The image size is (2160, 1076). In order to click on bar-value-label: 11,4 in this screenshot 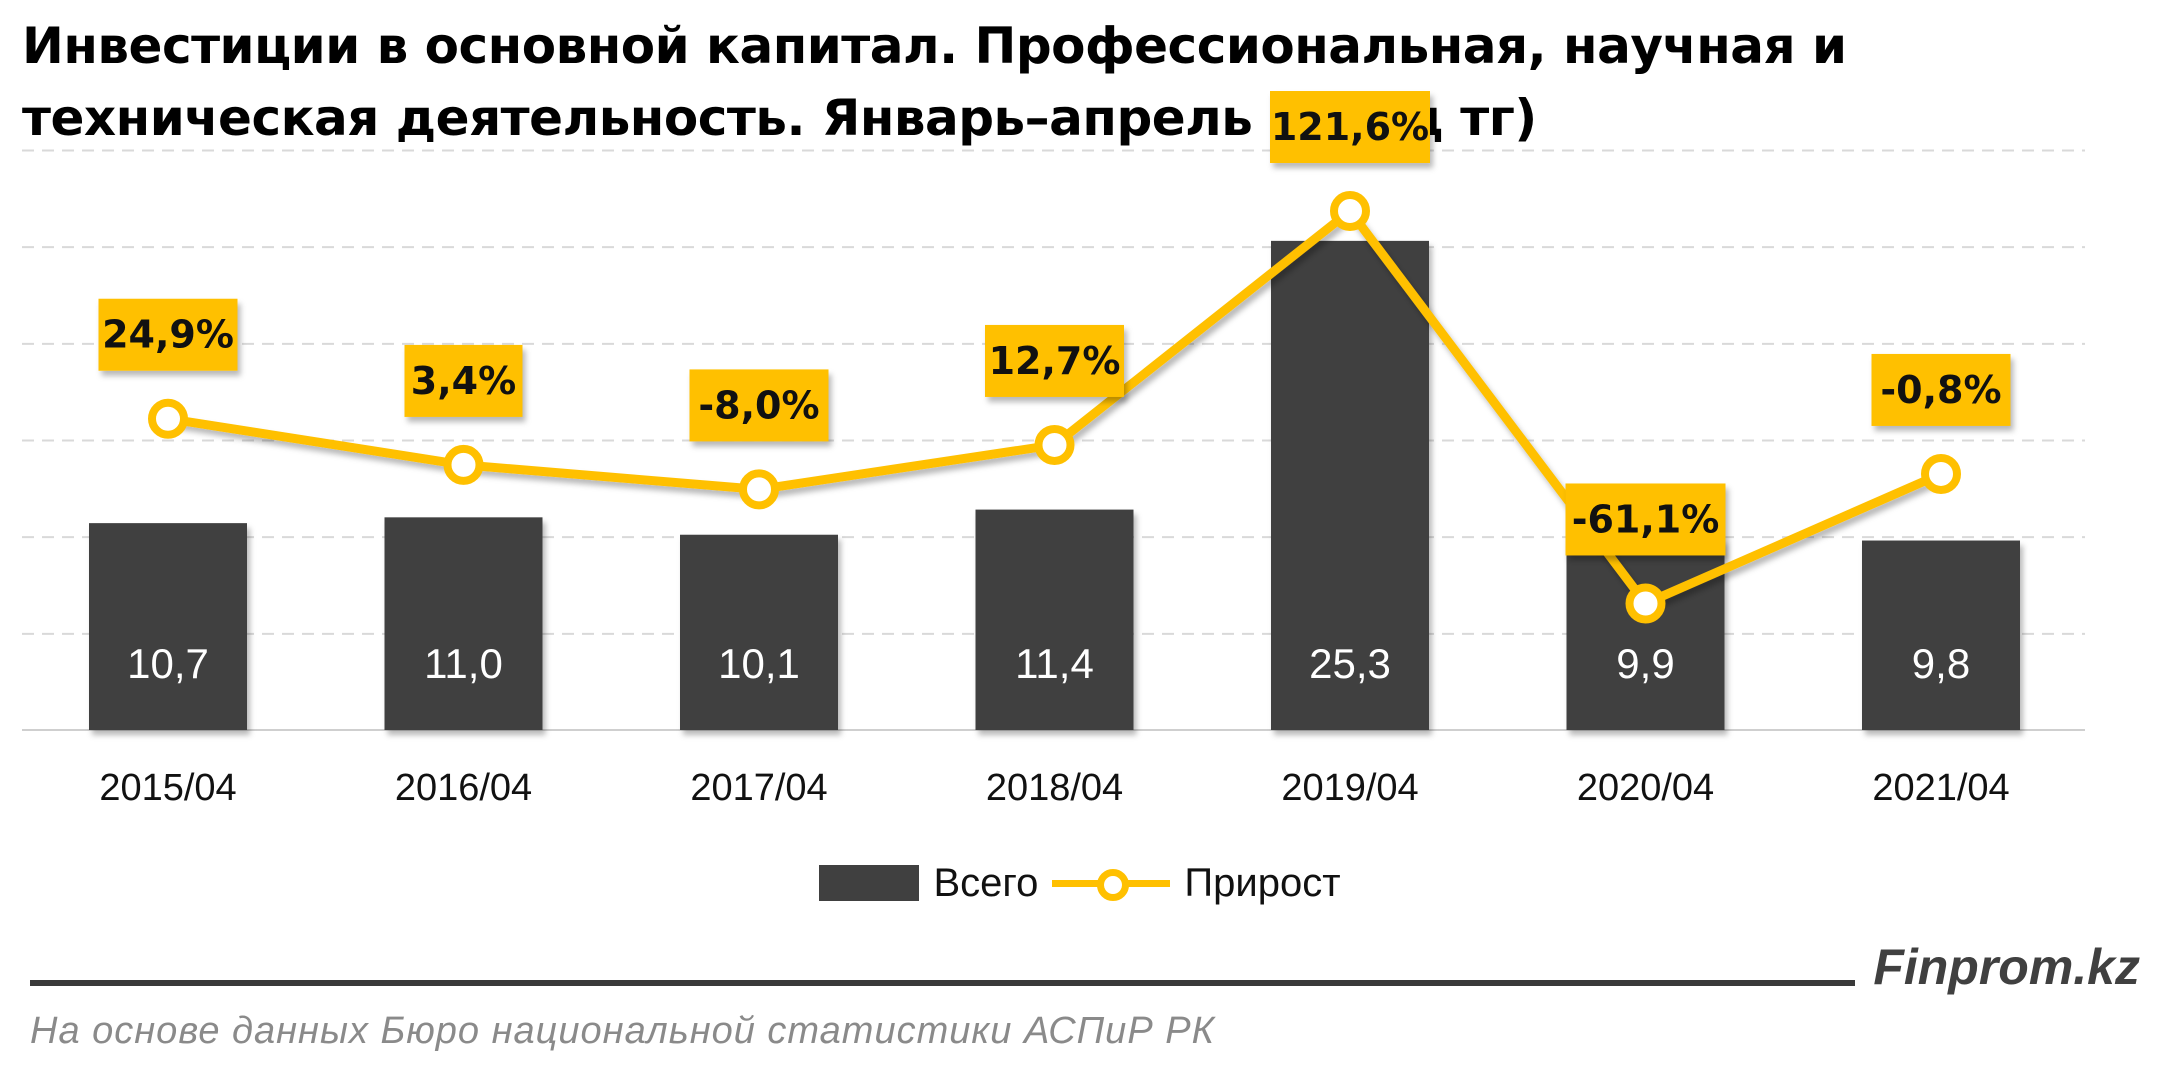, I will do `click(1054, 663)`.